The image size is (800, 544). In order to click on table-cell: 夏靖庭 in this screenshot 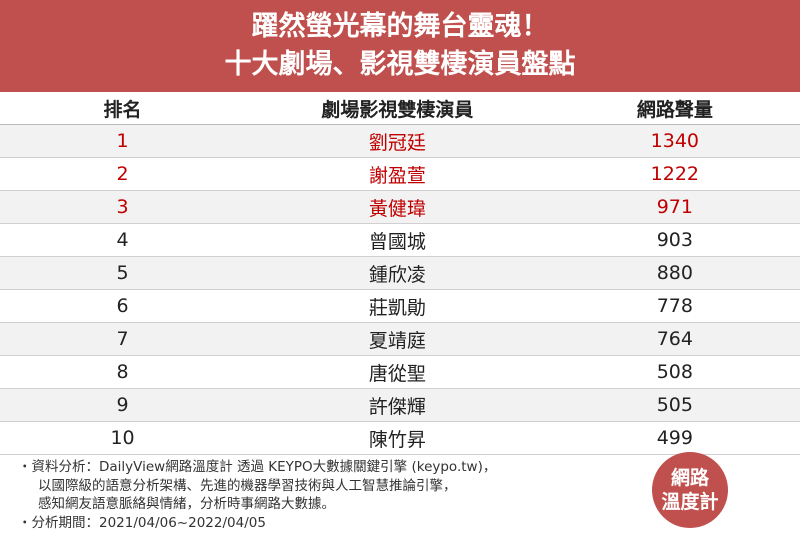, I will do `click(397, 339)`.